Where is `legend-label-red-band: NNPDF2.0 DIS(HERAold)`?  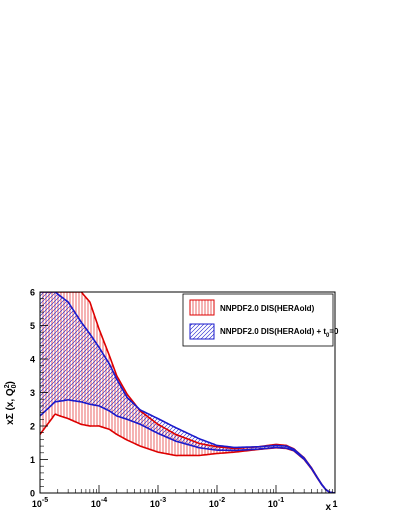 legend-label-red-band: NNPDF2.0 DIS(HERAold) is located at coordinates (267, 308).